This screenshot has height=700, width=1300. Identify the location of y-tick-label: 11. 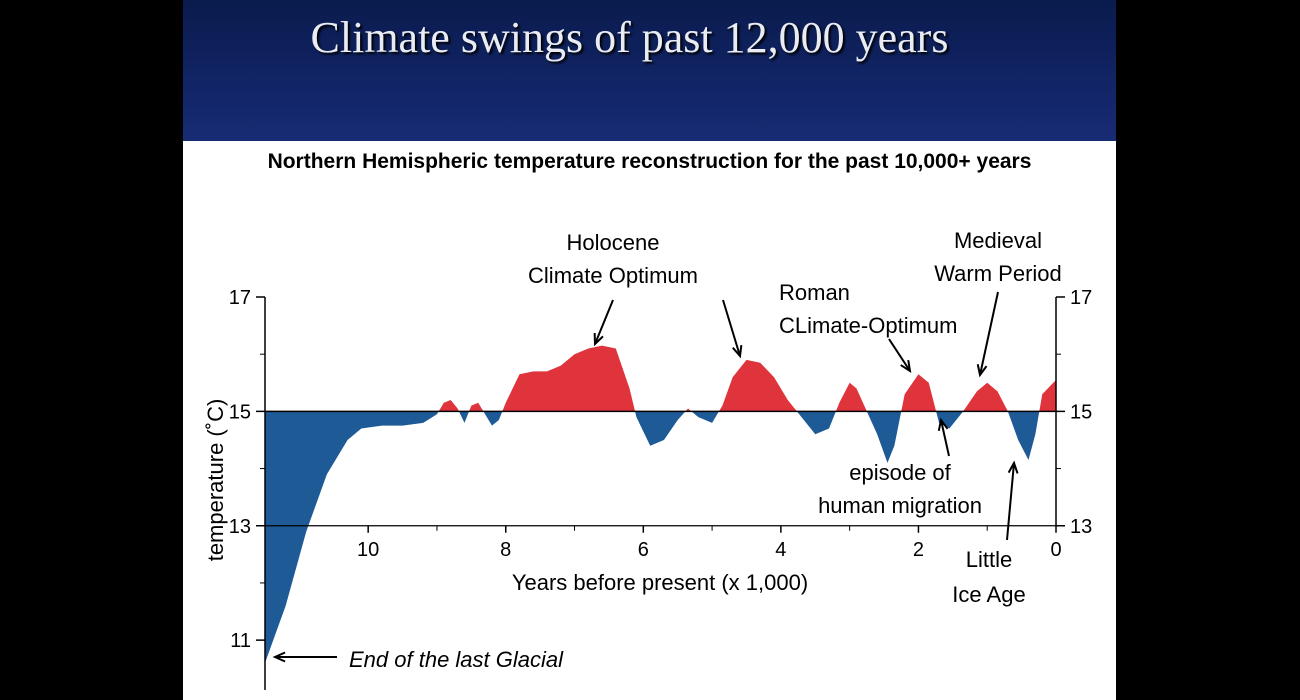
(240, 641).